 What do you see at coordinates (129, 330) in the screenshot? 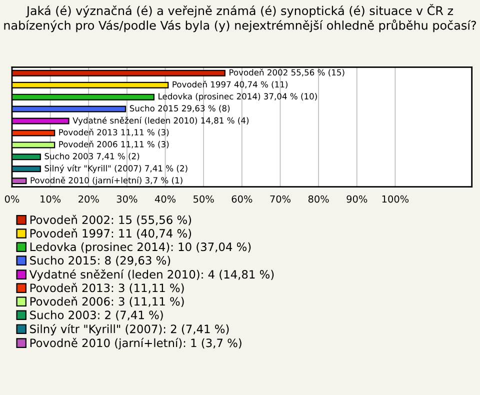
I see `legend-label: Silný vítr "Kyrill" (2007): 2 (7,41 %)` at bounding box center [129, 330].